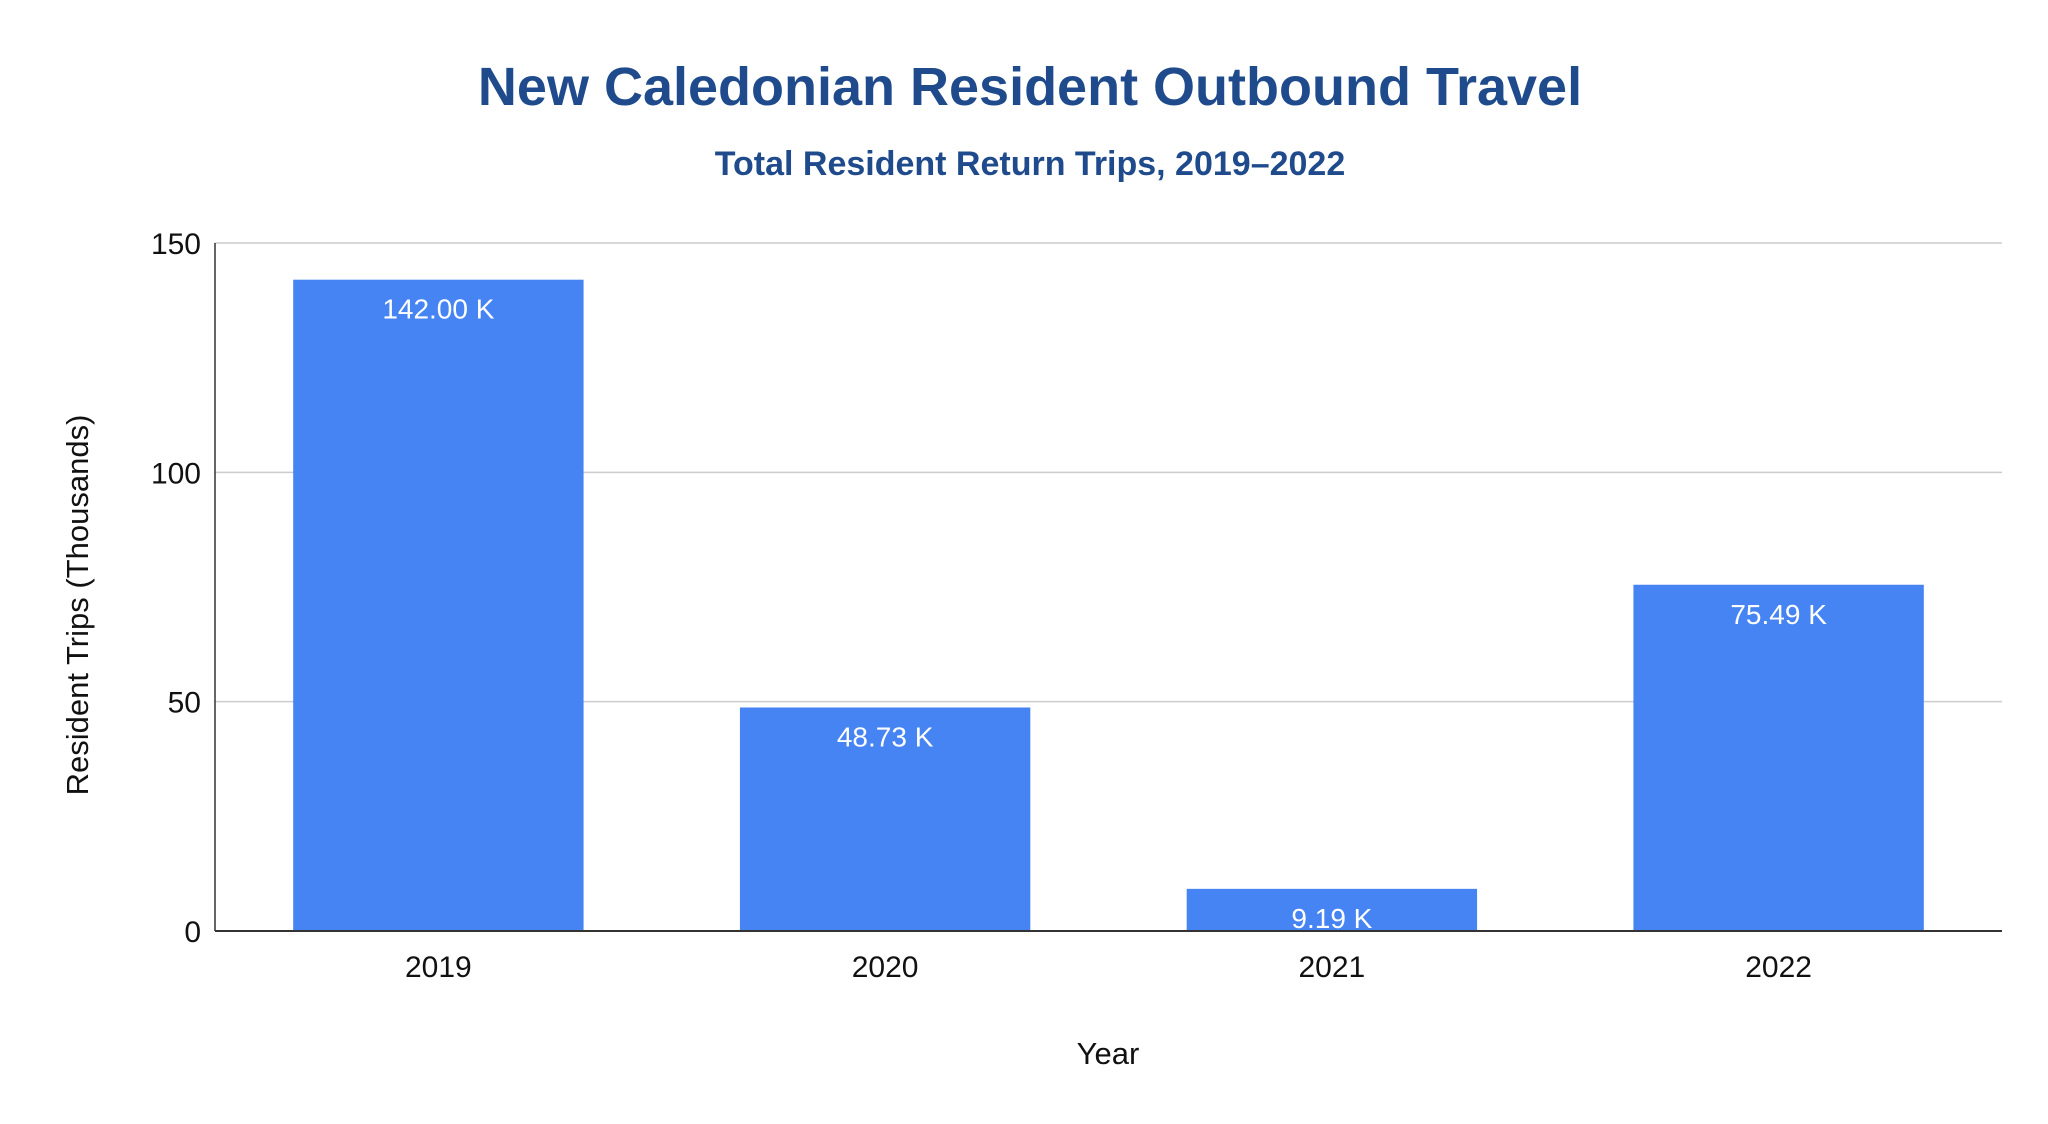 The image size is (2048, 1124). What do you see at coordinates (1108, 1053) in the screenshot?
I see `x-axis-title: Year` at bounding box center [1108, 1053].